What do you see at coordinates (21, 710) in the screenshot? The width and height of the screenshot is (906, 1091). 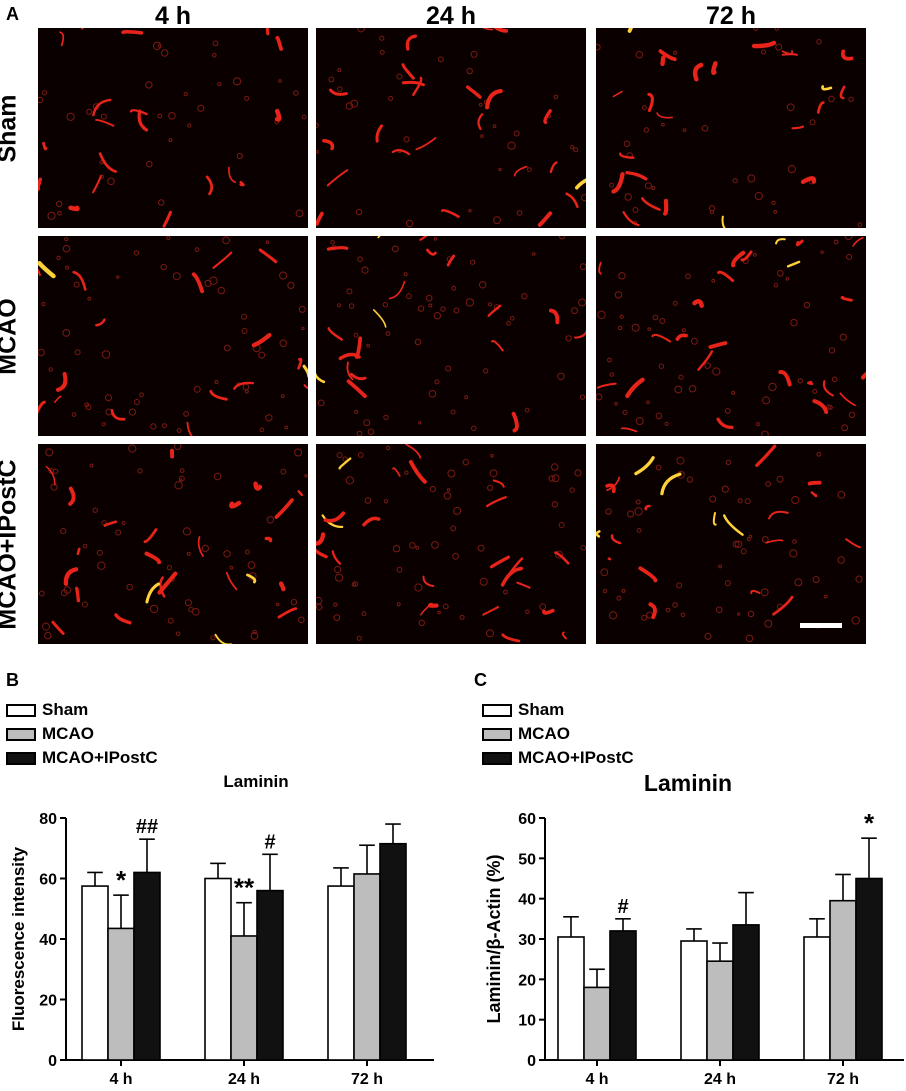 I see `legend-swatch-sham` at bounding box center [21, 710].